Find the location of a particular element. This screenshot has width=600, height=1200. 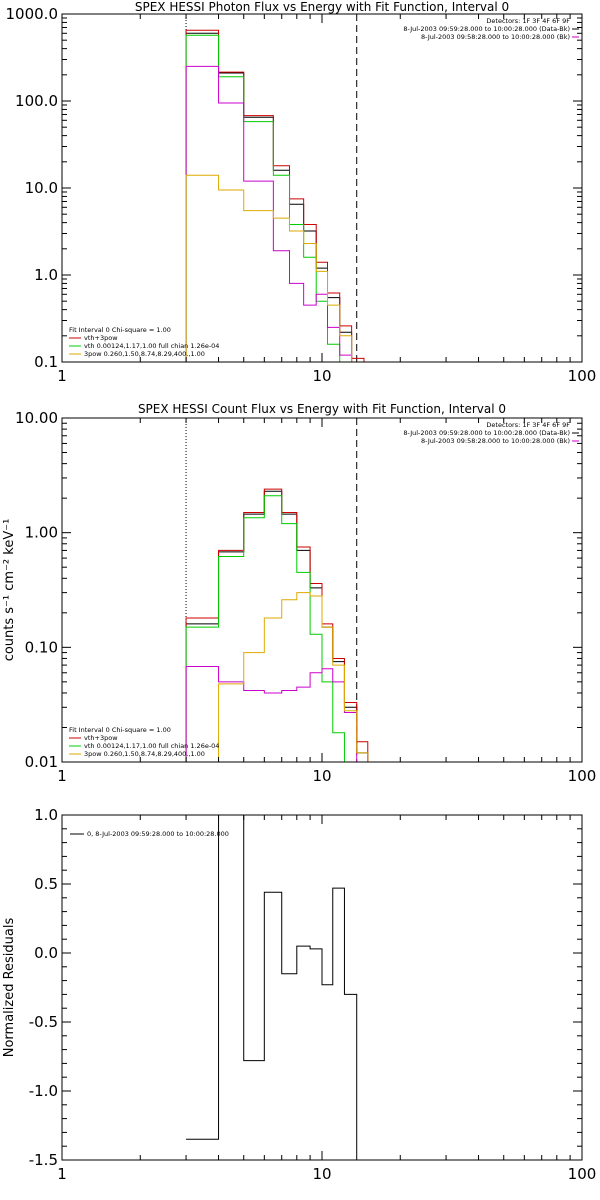

y-tick-label: 100.0 is located at coordinates (36, 101).